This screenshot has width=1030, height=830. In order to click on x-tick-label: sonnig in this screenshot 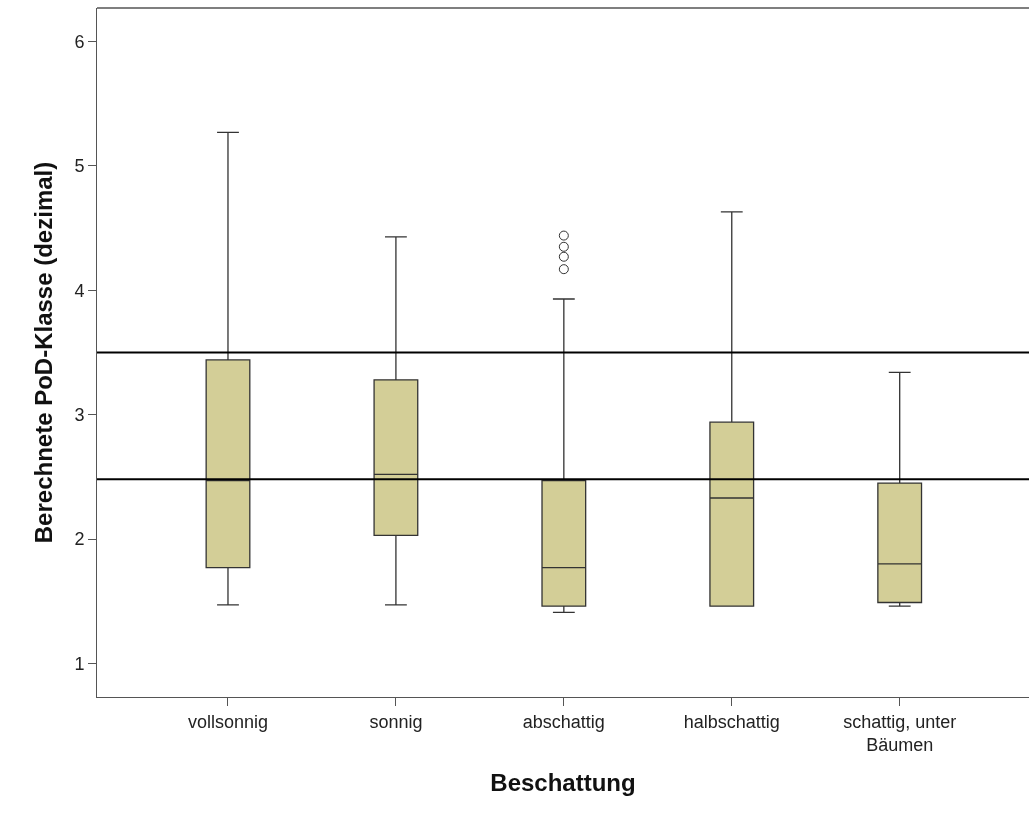, I will do `click(396, 721)`.